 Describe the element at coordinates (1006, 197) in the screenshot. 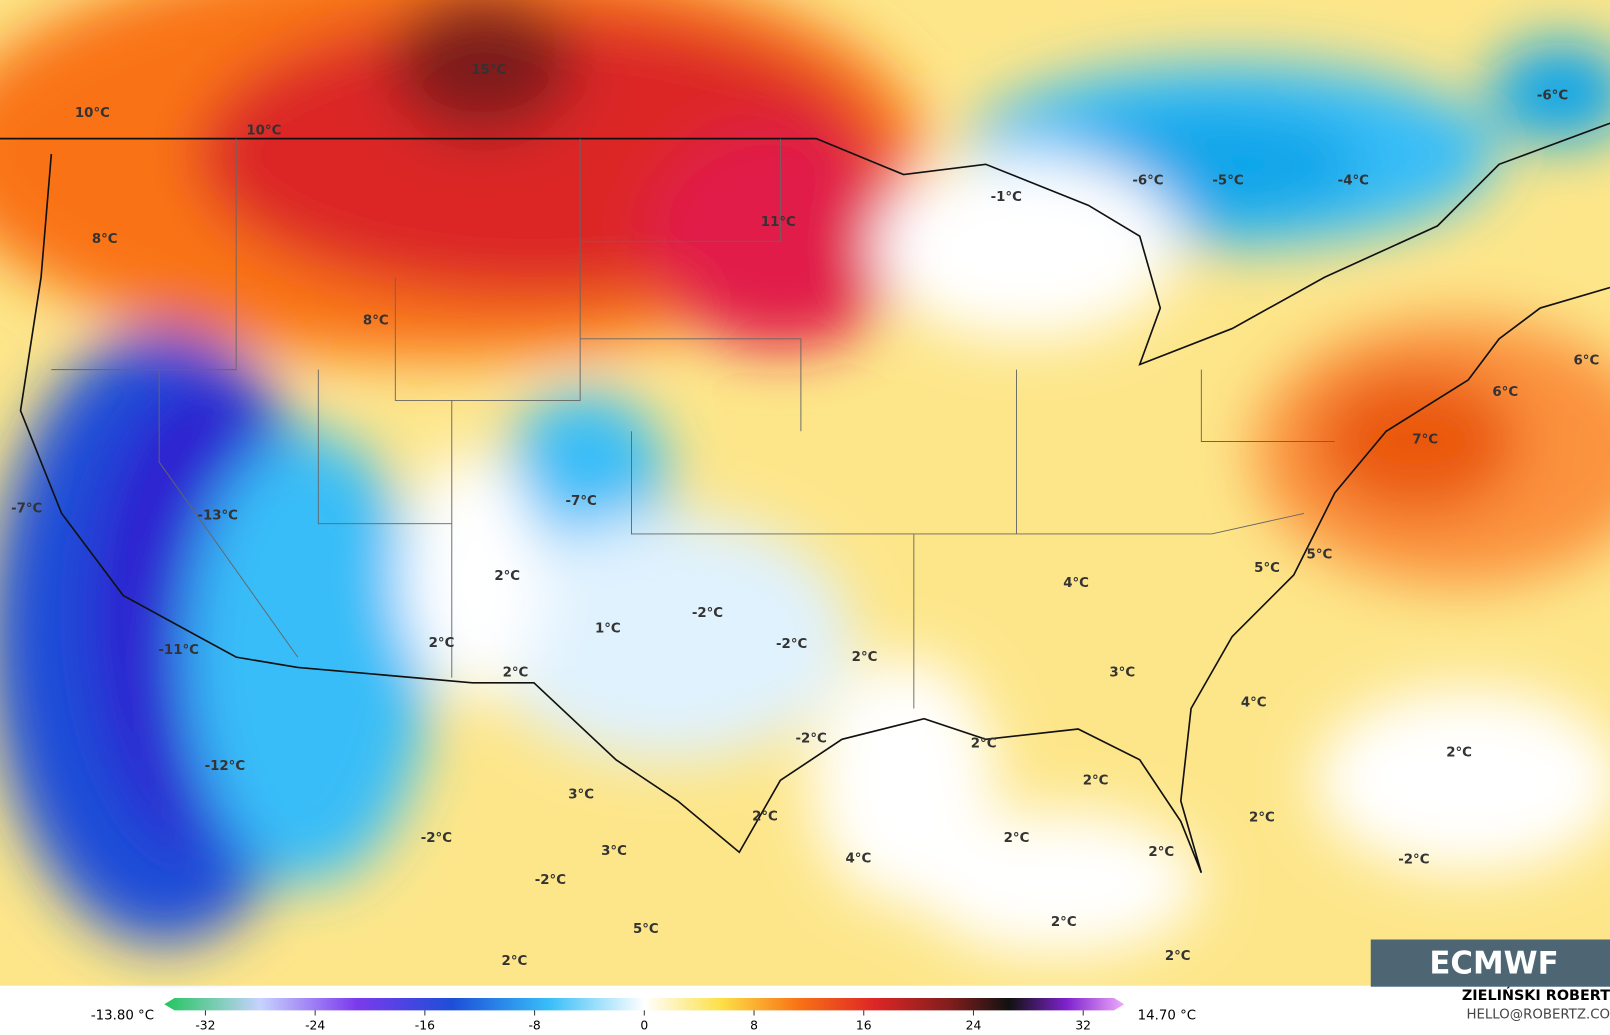

I see `temperature-label: -1°C` at that location.